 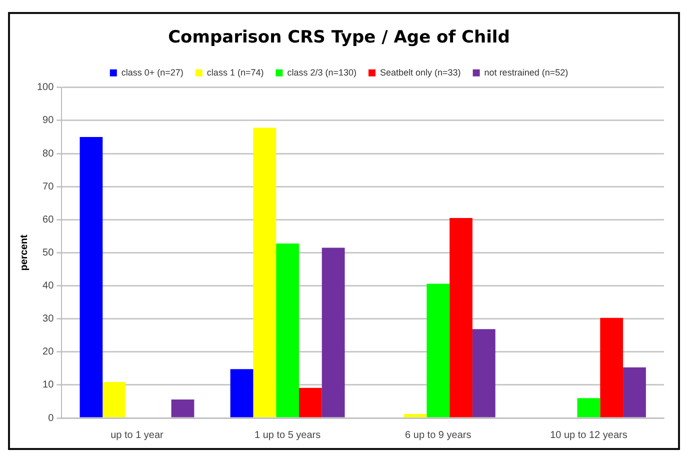 What do you see at coordinates (152, 72) in the screenshot?
I see `legend-label: class 0+ (n=27)` at bounding box center [152, 72].